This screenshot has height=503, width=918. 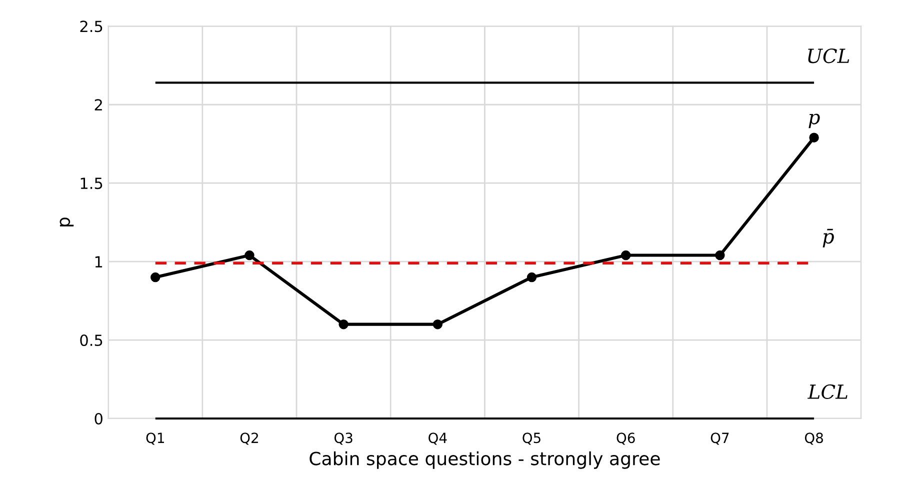 What do you see at coordinates (91, 340) in the screenshot?
I see `y-tick-label: 0.5` at bounding box center [91, 340].